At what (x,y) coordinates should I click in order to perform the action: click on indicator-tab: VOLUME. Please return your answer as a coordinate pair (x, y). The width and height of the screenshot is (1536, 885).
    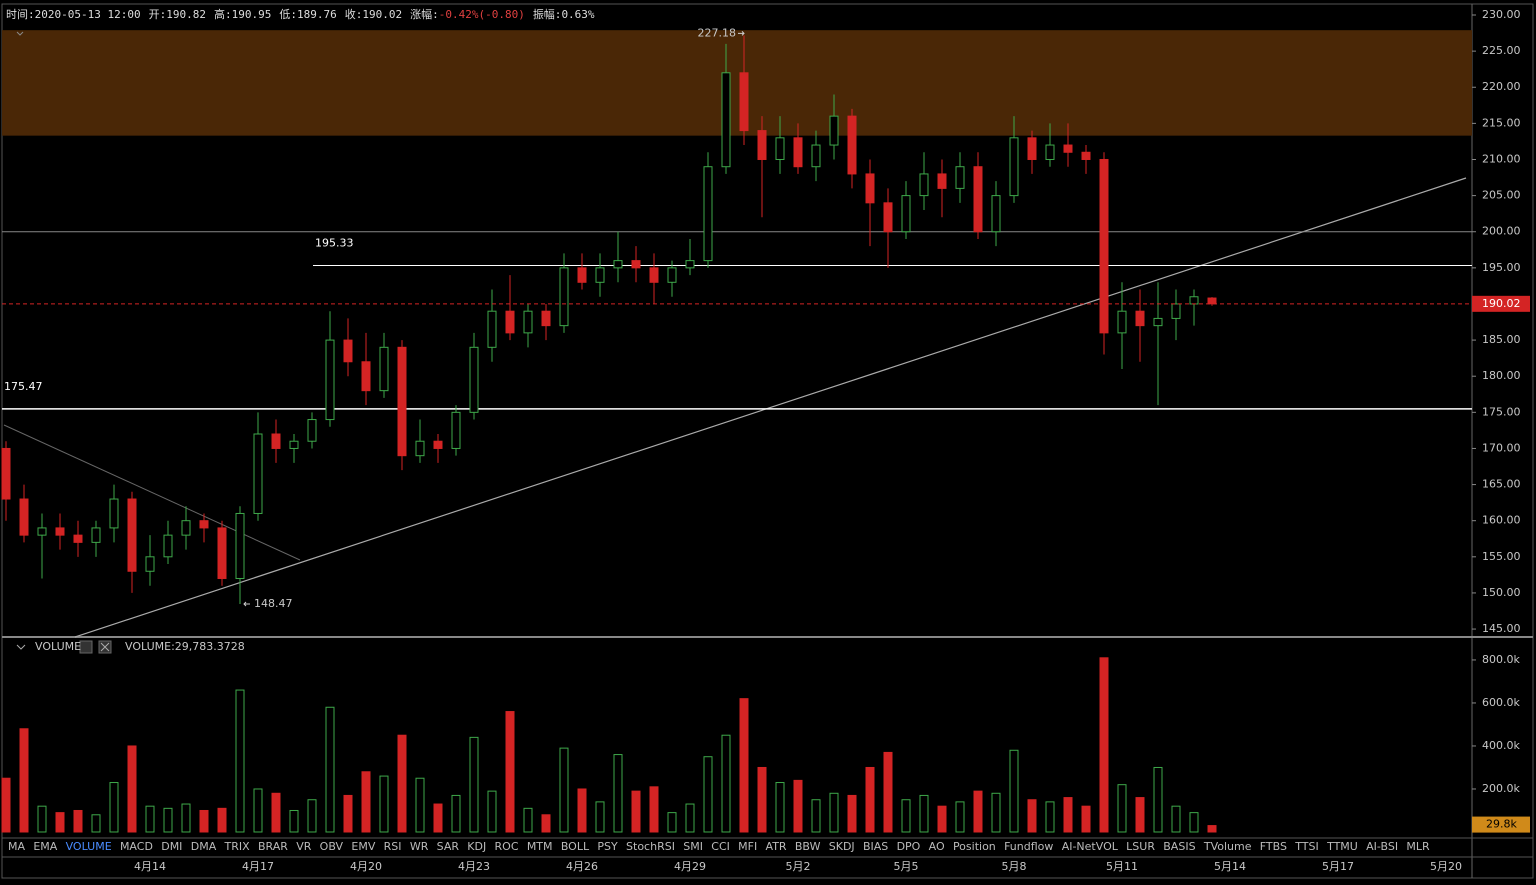
    Looking at the image, I should click on (88, 846).